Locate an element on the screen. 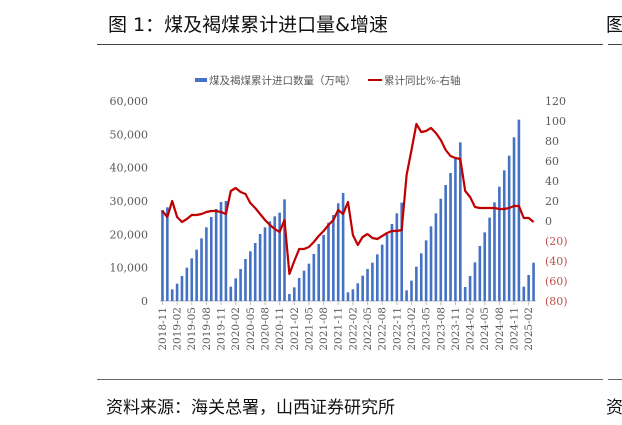 This screenshot has height=425, width=622. title-divider is located at coordinates (350, 44).